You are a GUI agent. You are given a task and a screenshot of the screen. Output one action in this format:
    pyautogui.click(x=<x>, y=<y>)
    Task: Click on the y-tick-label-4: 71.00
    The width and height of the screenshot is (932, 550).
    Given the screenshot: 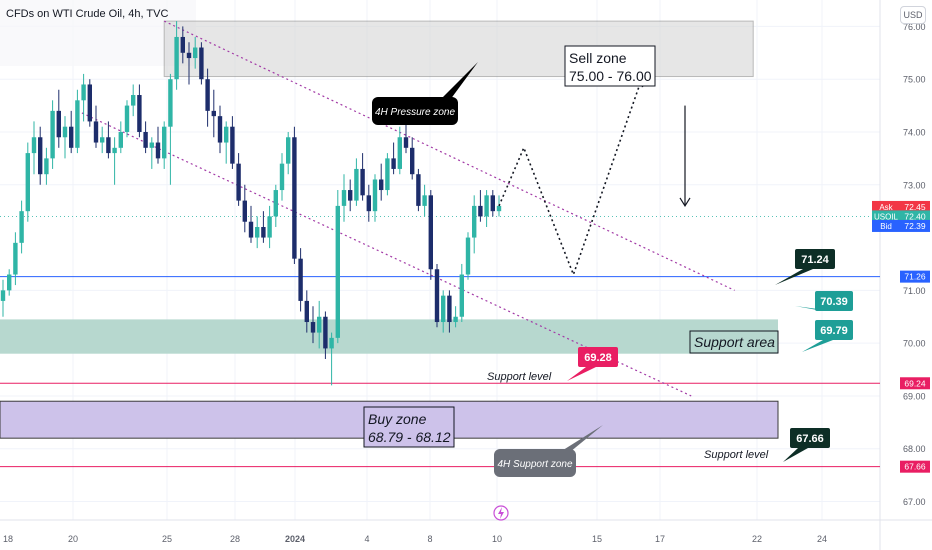 What is the action you would take?
    pyautogui.click(x=914, y=291)
    